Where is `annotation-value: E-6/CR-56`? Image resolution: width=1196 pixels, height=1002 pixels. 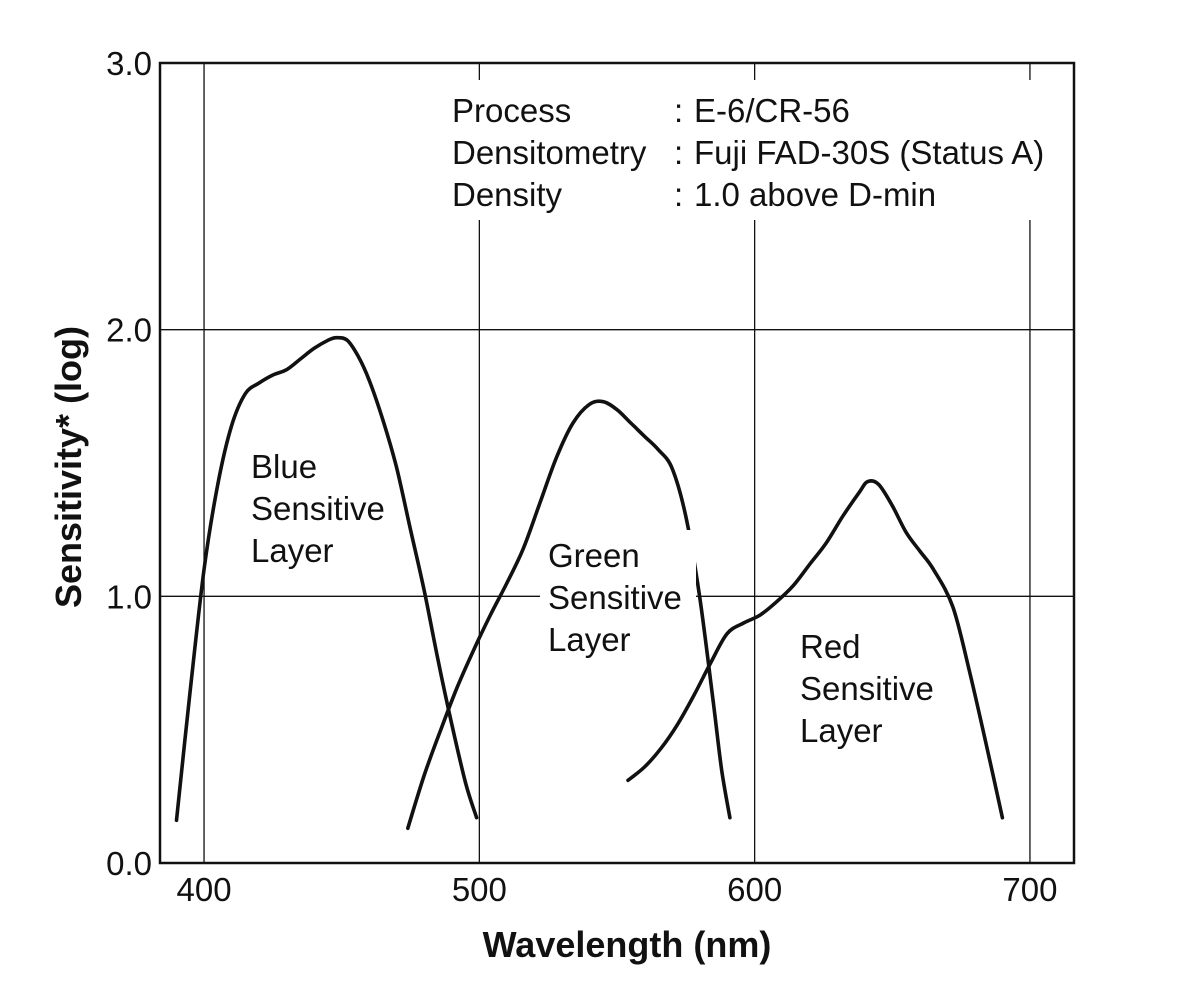 annotation-value: E-6/CR-56 is located at coordinates (772, 110).